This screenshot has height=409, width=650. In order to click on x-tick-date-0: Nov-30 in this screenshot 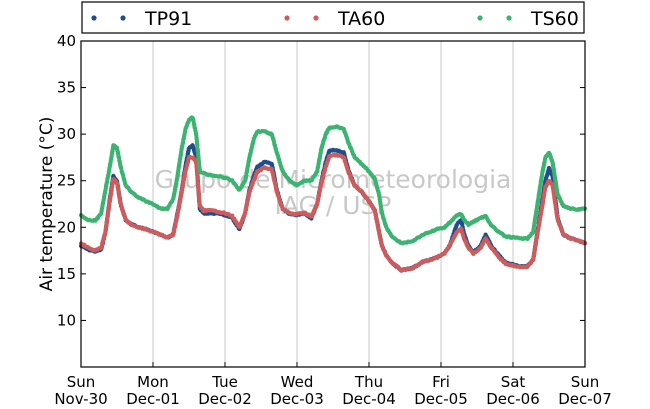, I will do `click(80, 399)`.